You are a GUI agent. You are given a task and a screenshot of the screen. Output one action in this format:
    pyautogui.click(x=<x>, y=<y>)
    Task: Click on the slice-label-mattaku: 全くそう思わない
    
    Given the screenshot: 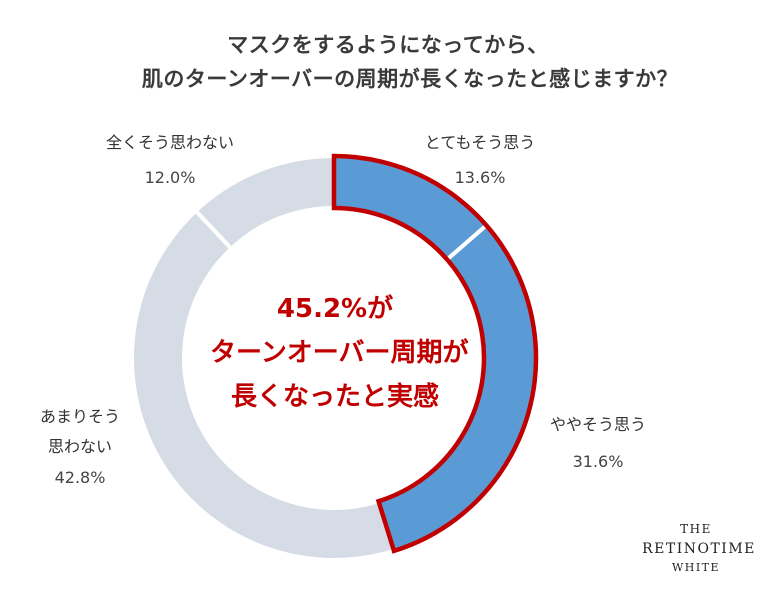 What is the action you would take?
    pyautogui.click(x=169, y=142)
    